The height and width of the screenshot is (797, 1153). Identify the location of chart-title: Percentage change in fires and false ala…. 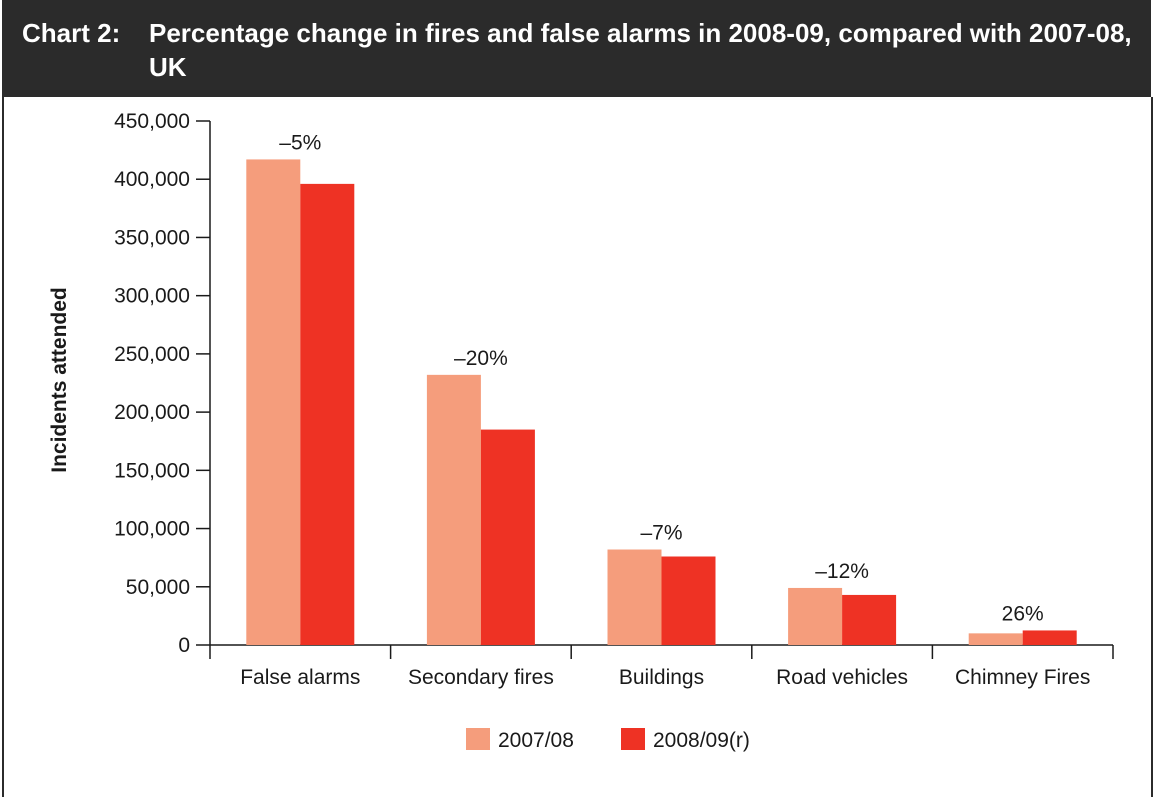
(640, 50).